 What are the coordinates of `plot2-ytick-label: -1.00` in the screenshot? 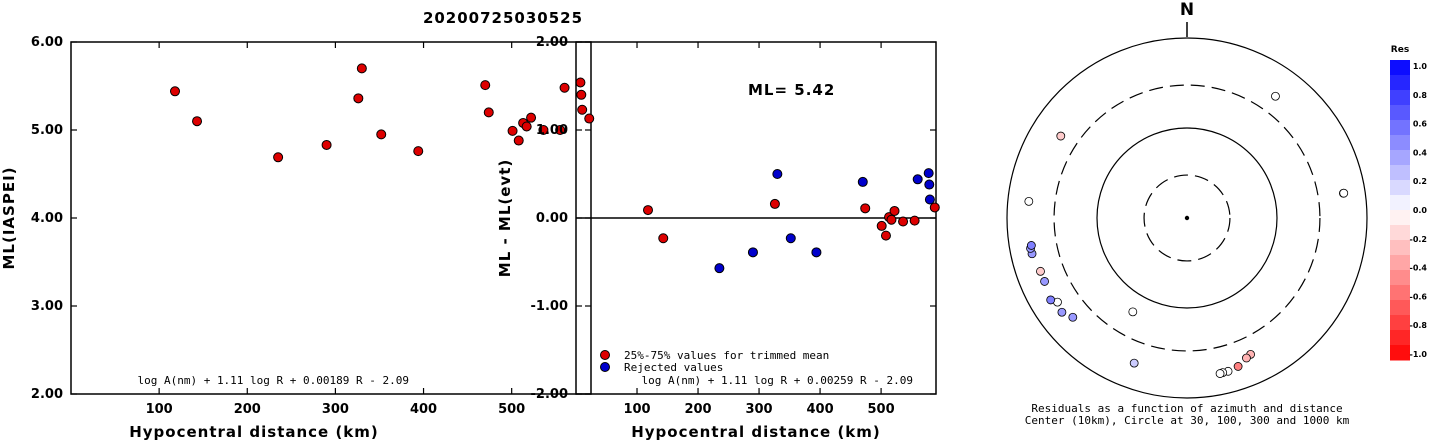 It's located at (549, 306).